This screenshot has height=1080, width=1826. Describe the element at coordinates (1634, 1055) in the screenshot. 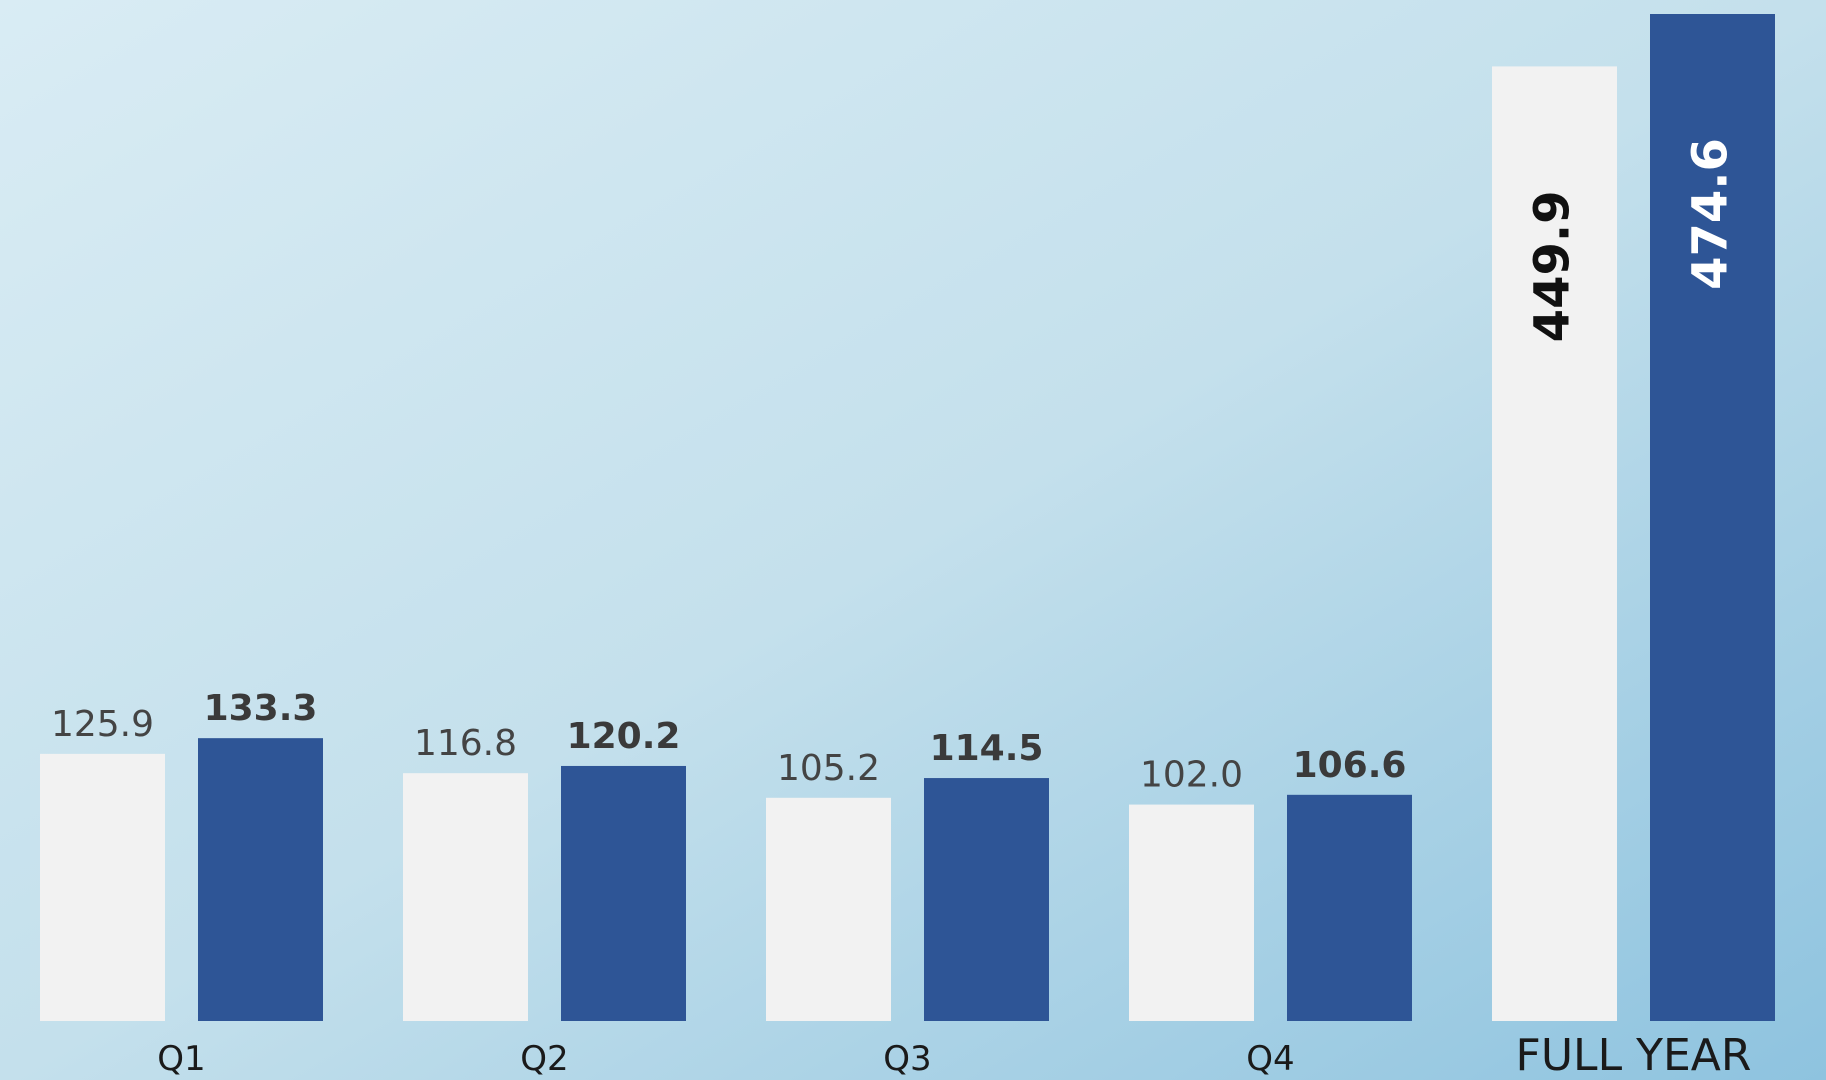

I see `x-tick-label: FULL YEAR` at that location.